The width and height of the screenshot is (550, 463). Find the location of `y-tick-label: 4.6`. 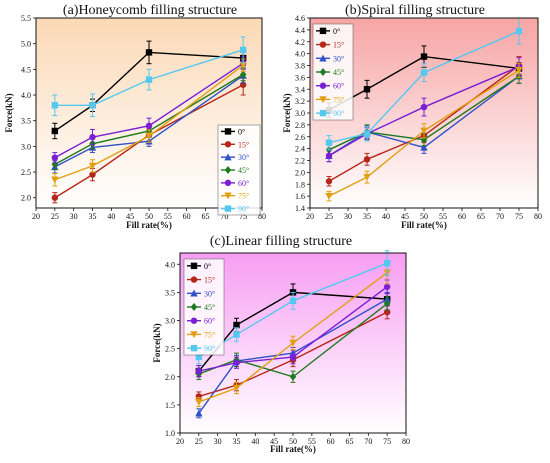

y-tick-label: 4.6 is located at coordinates (300, 18).